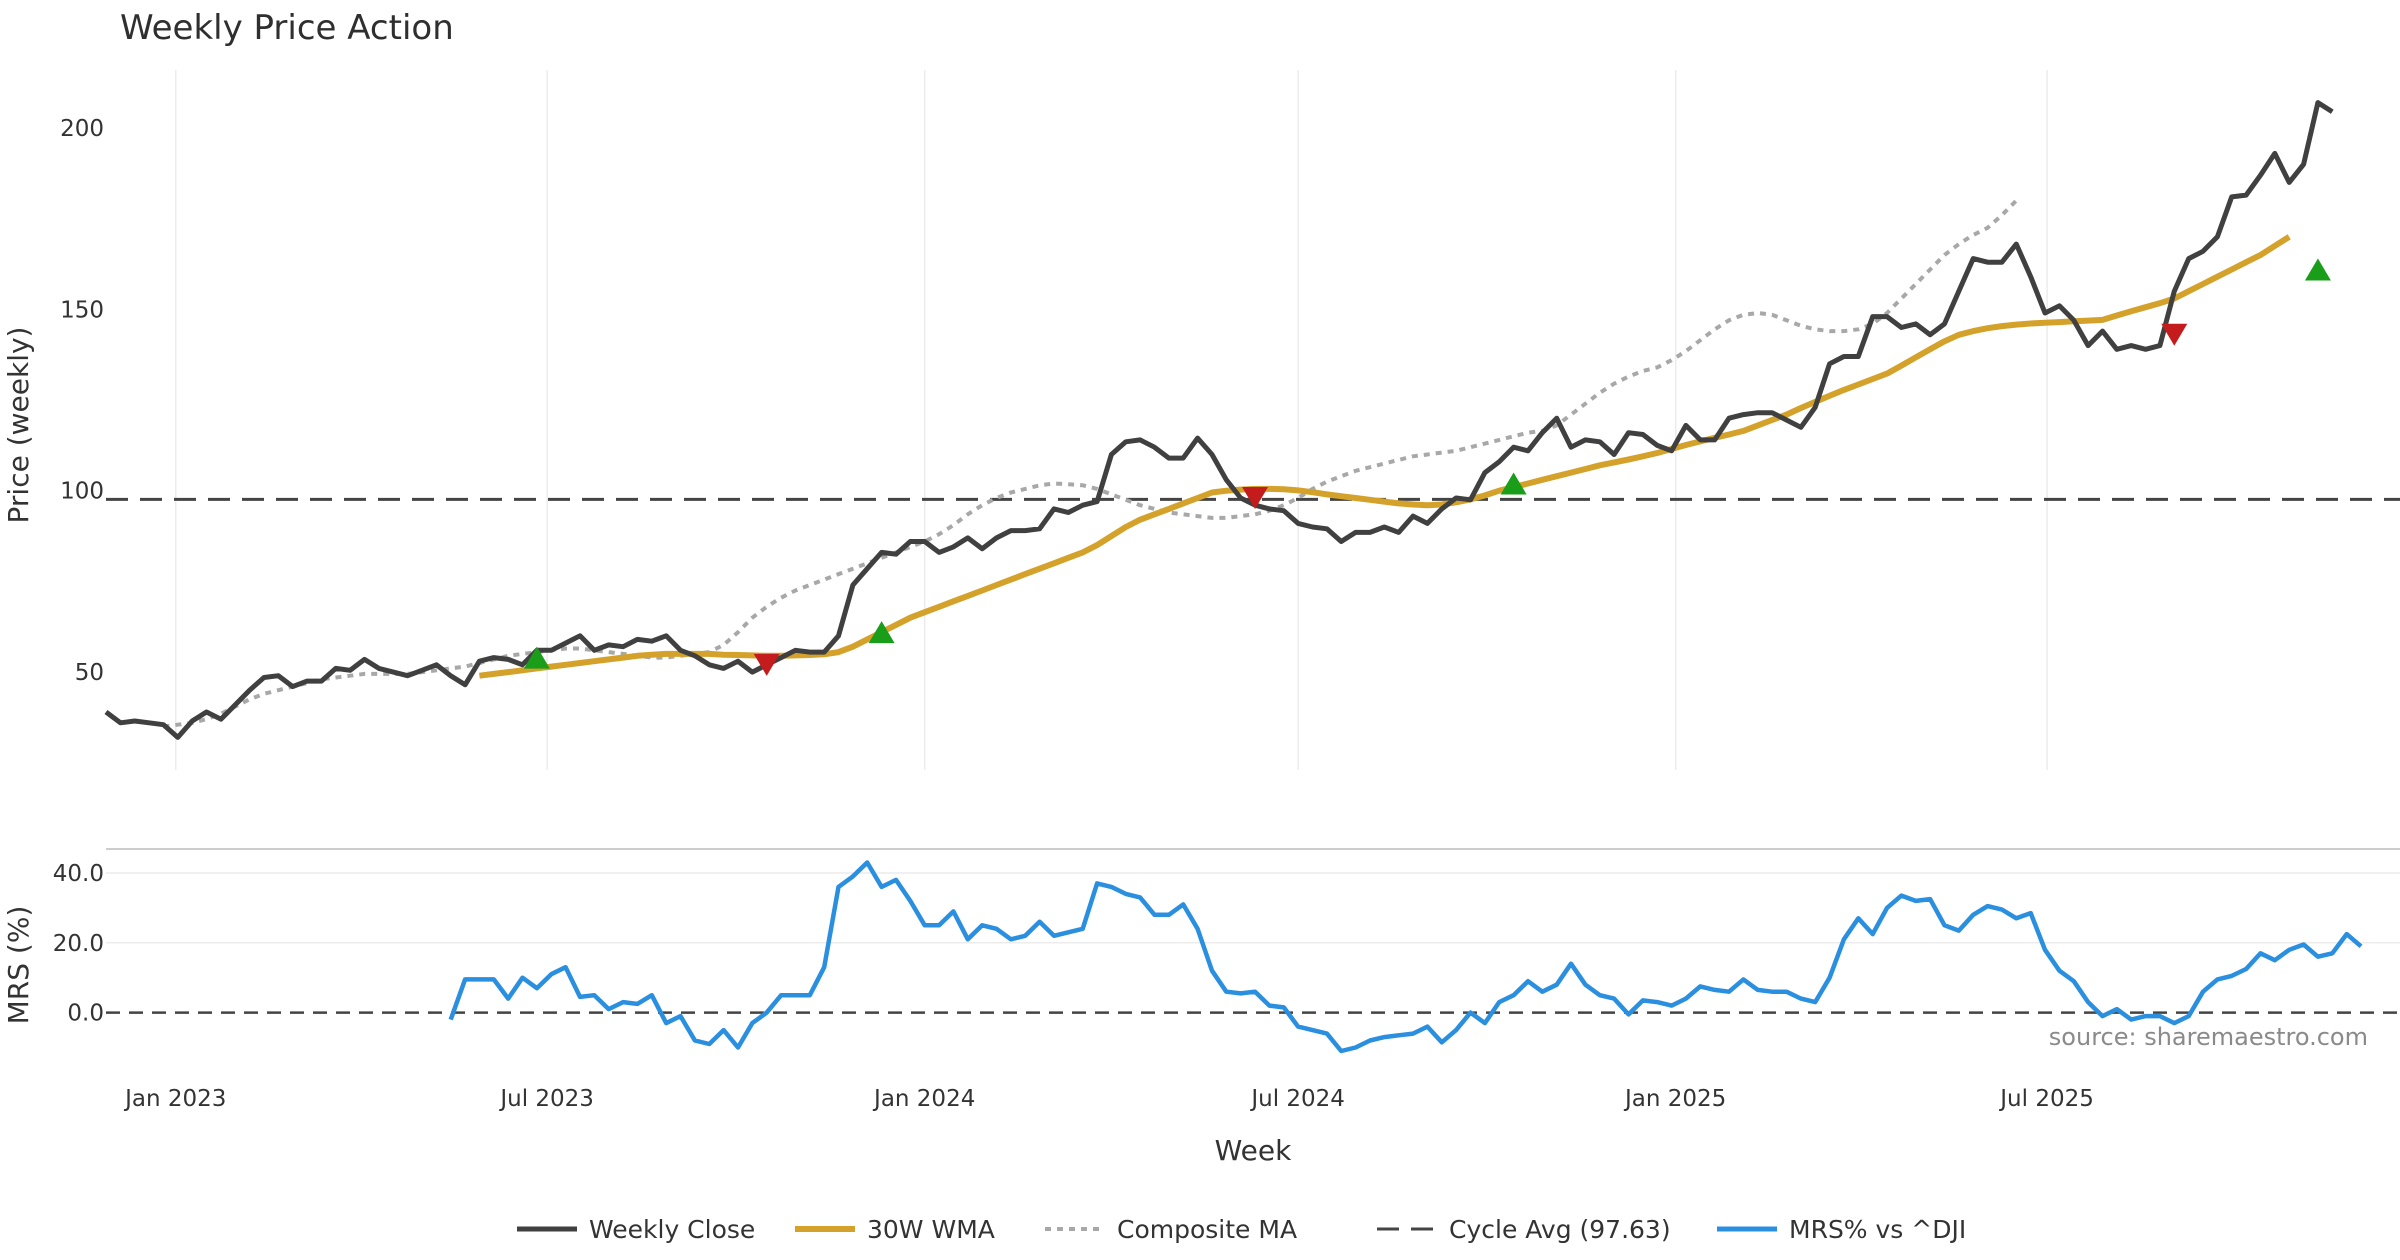 The width and height of the screenshot is (2400, 1260). I want to click on price-y-ticks: 50 100 150 200, so click(82, 401).